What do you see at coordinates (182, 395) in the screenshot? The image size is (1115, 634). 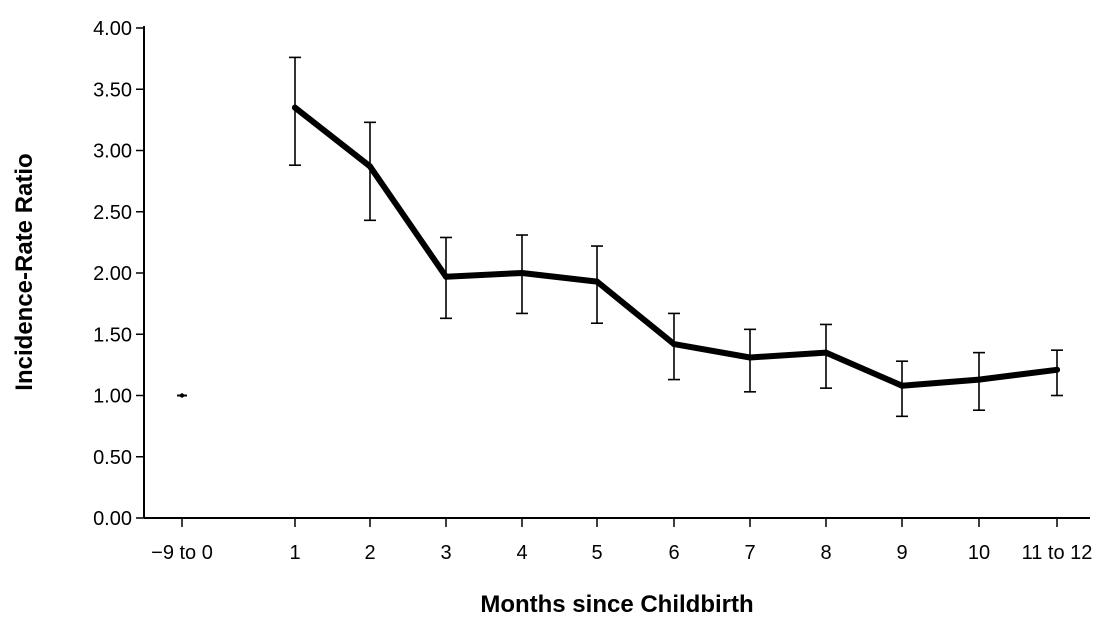 I see `reference-point` at bounding box center [182, 395].